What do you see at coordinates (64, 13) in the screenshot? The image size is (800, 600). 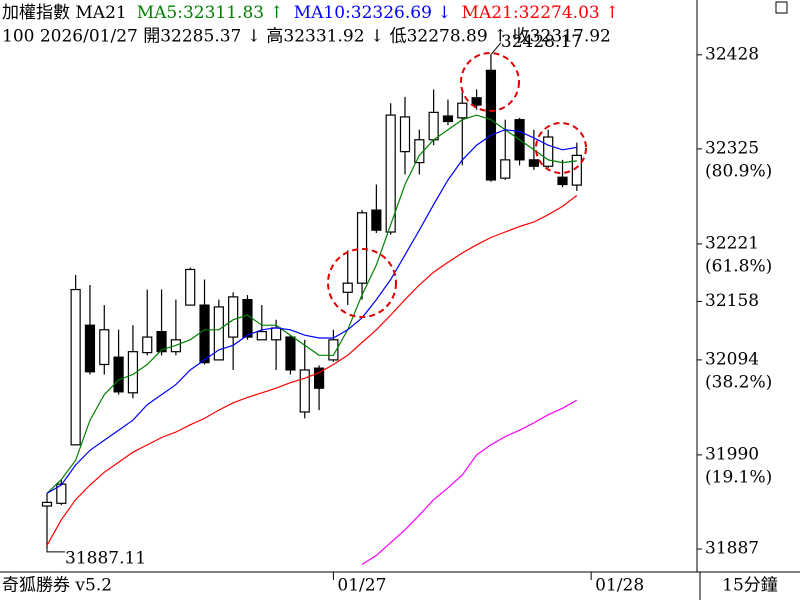 I see `chart-title: 加權指數 MA21` at bounding box center [64, 13].